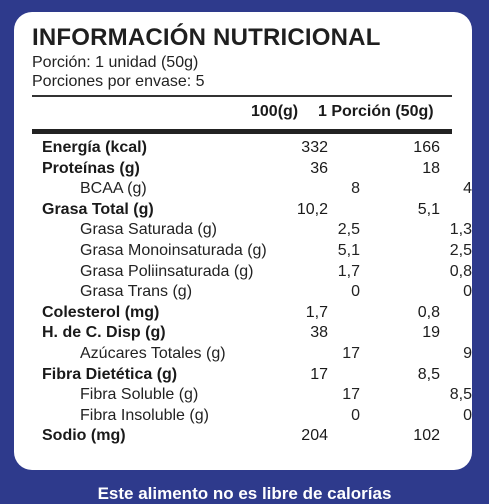  What do you see at coordinates (104, 333) in the screenshot?
I see `nutrient-name: H. de C. Disp (g)` at bounding box center [104, 333].